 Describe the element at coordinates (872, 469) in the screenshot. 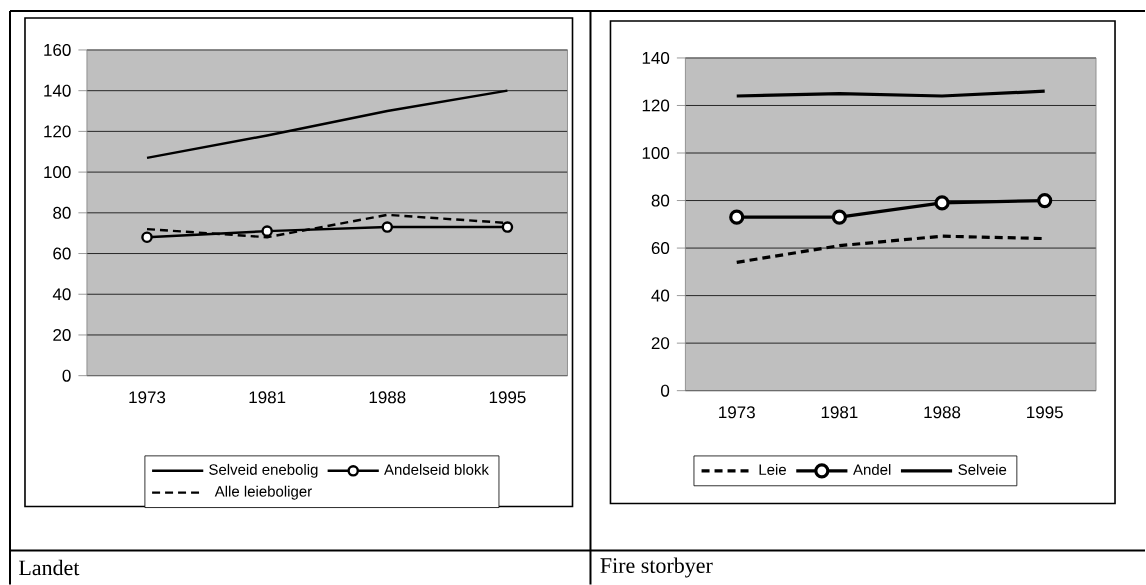

I see `legend-label: Andel` at that location.